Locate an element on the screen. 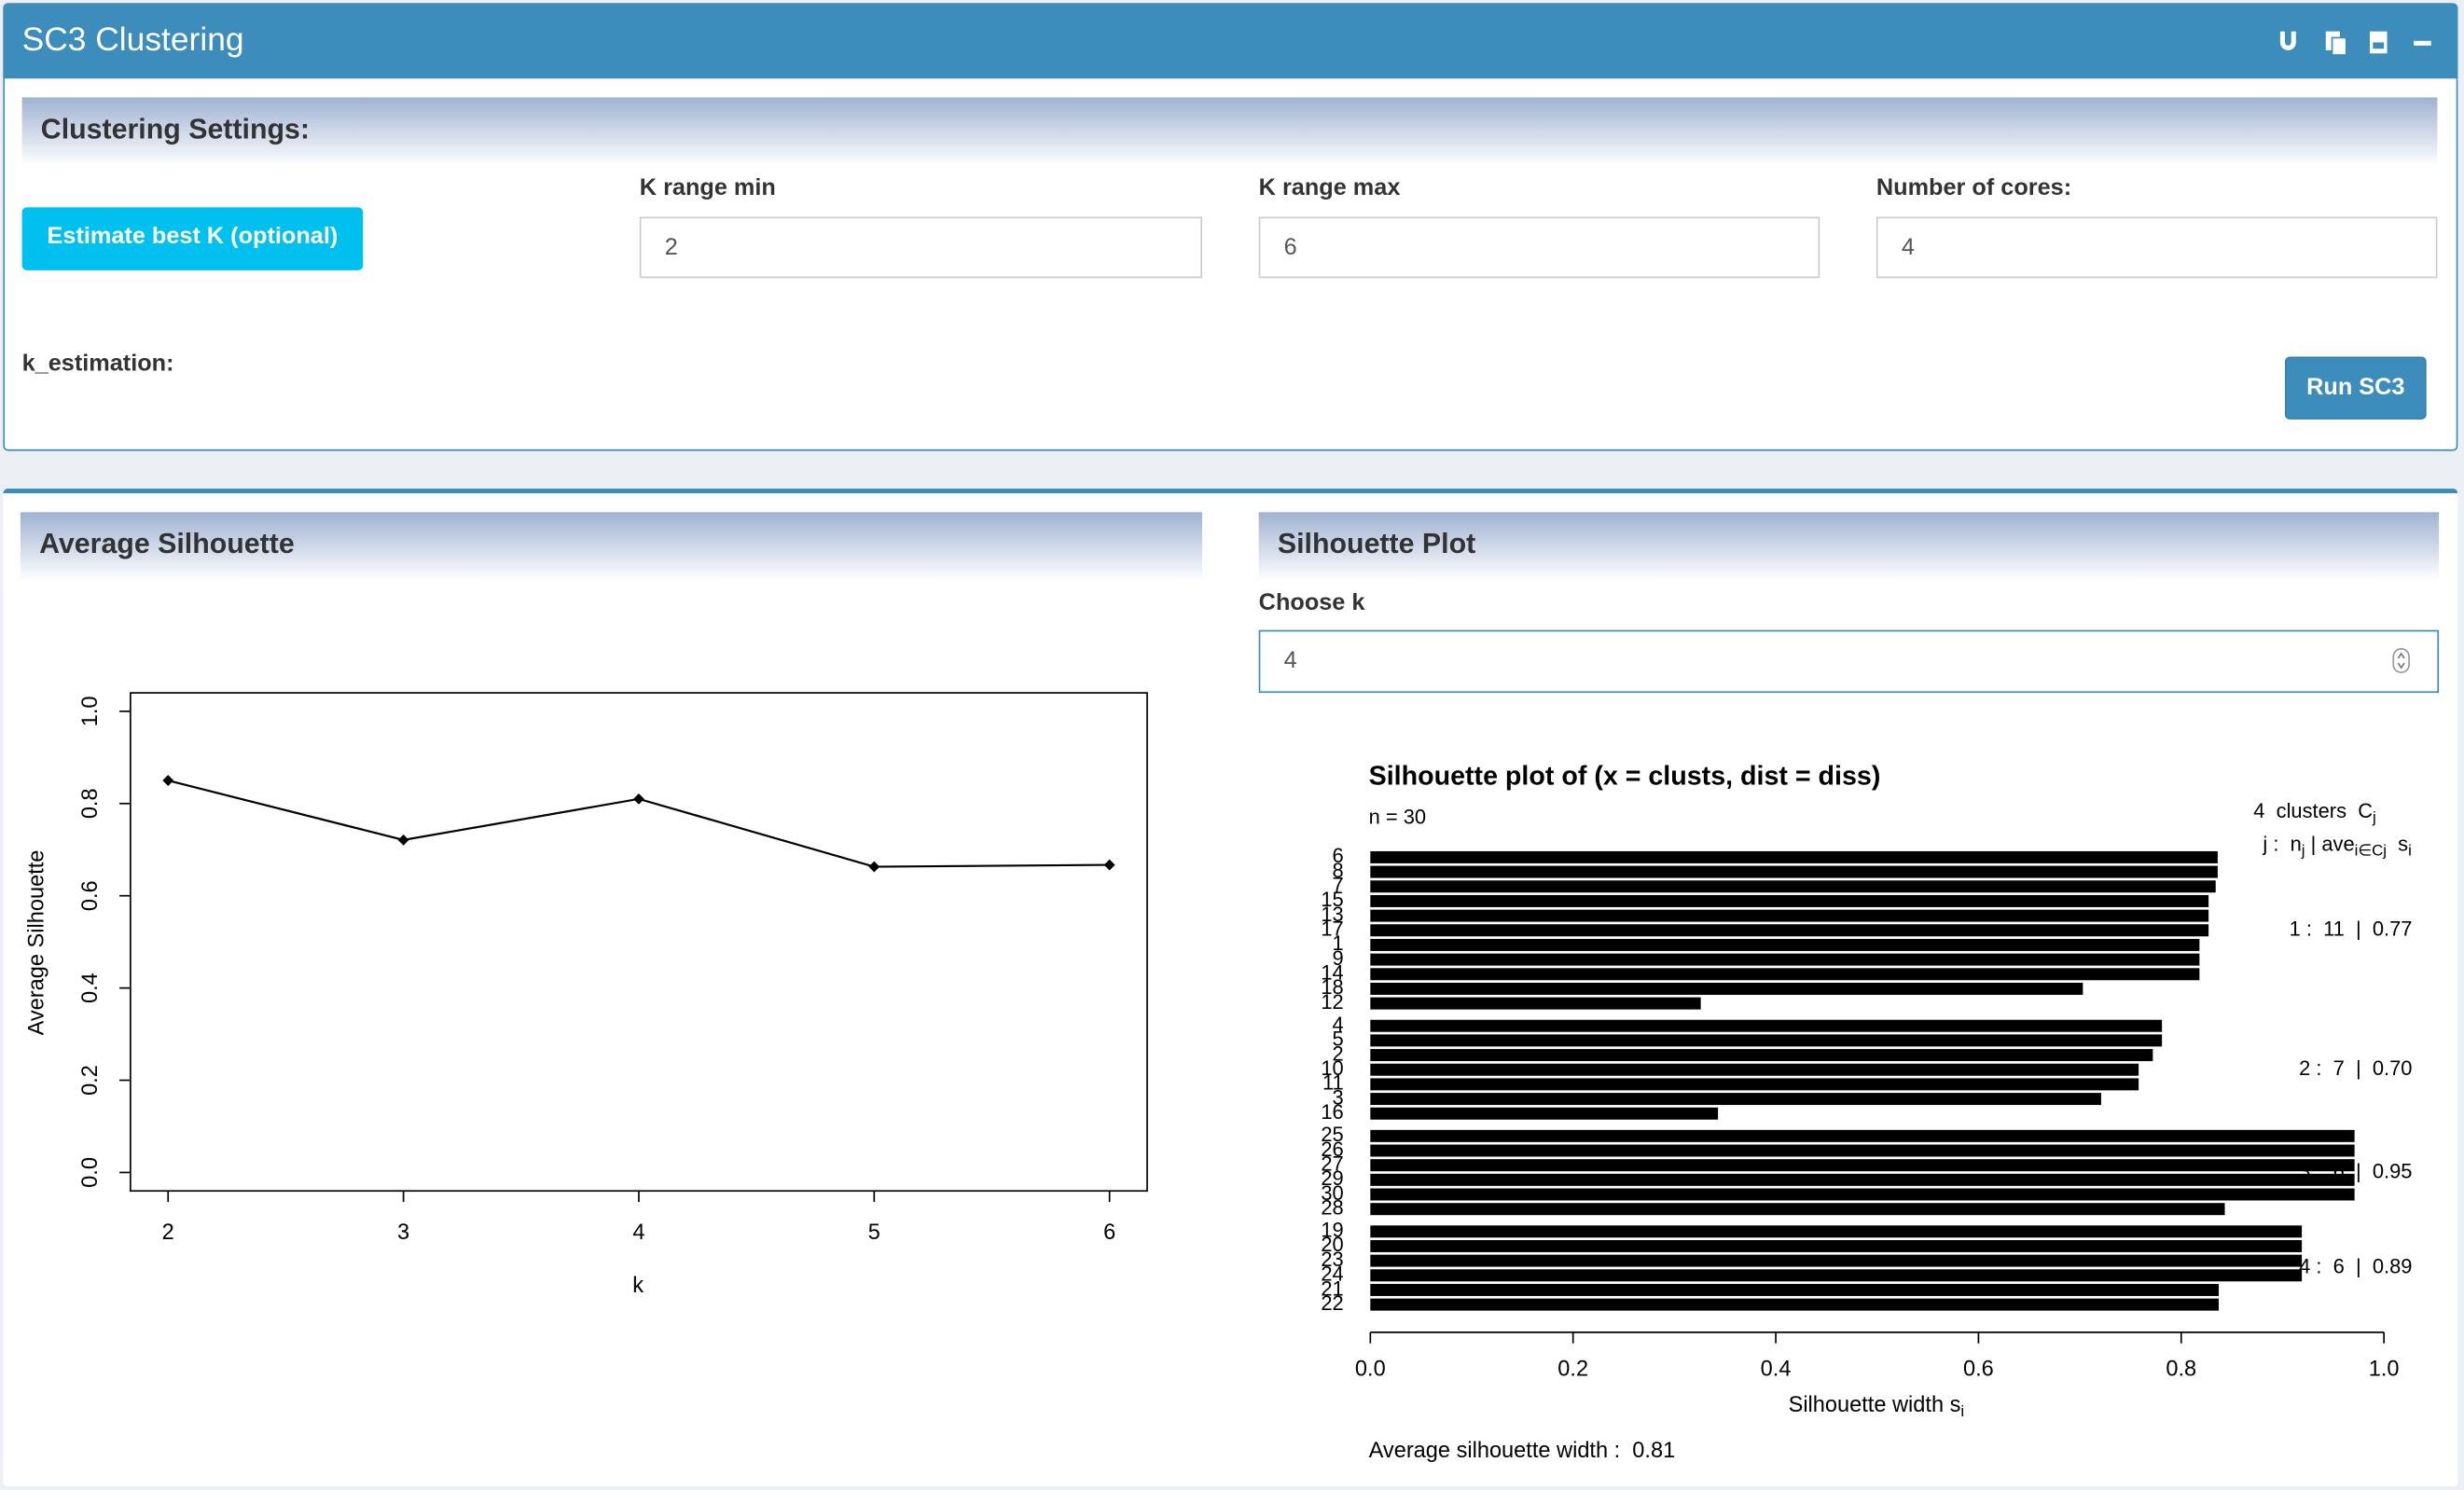 Image resolution: width=2464 pixels, height=1490 pixels. x-tick-label: 1.0 is located at coordinates (2385, 1369).